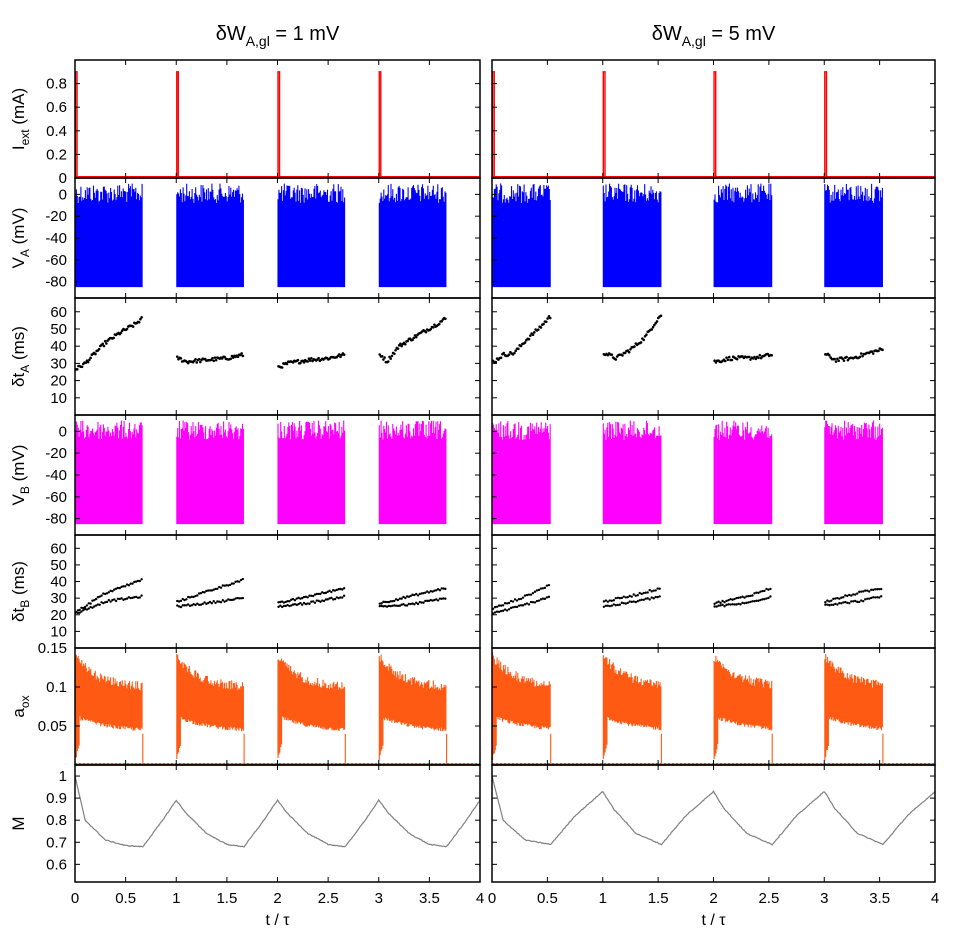 The image size is (969, 943). What do you see at coordinates (429, 898) in the screenshot?
I see `x-tick-label: 3.5` at bounding box center [429, 898].